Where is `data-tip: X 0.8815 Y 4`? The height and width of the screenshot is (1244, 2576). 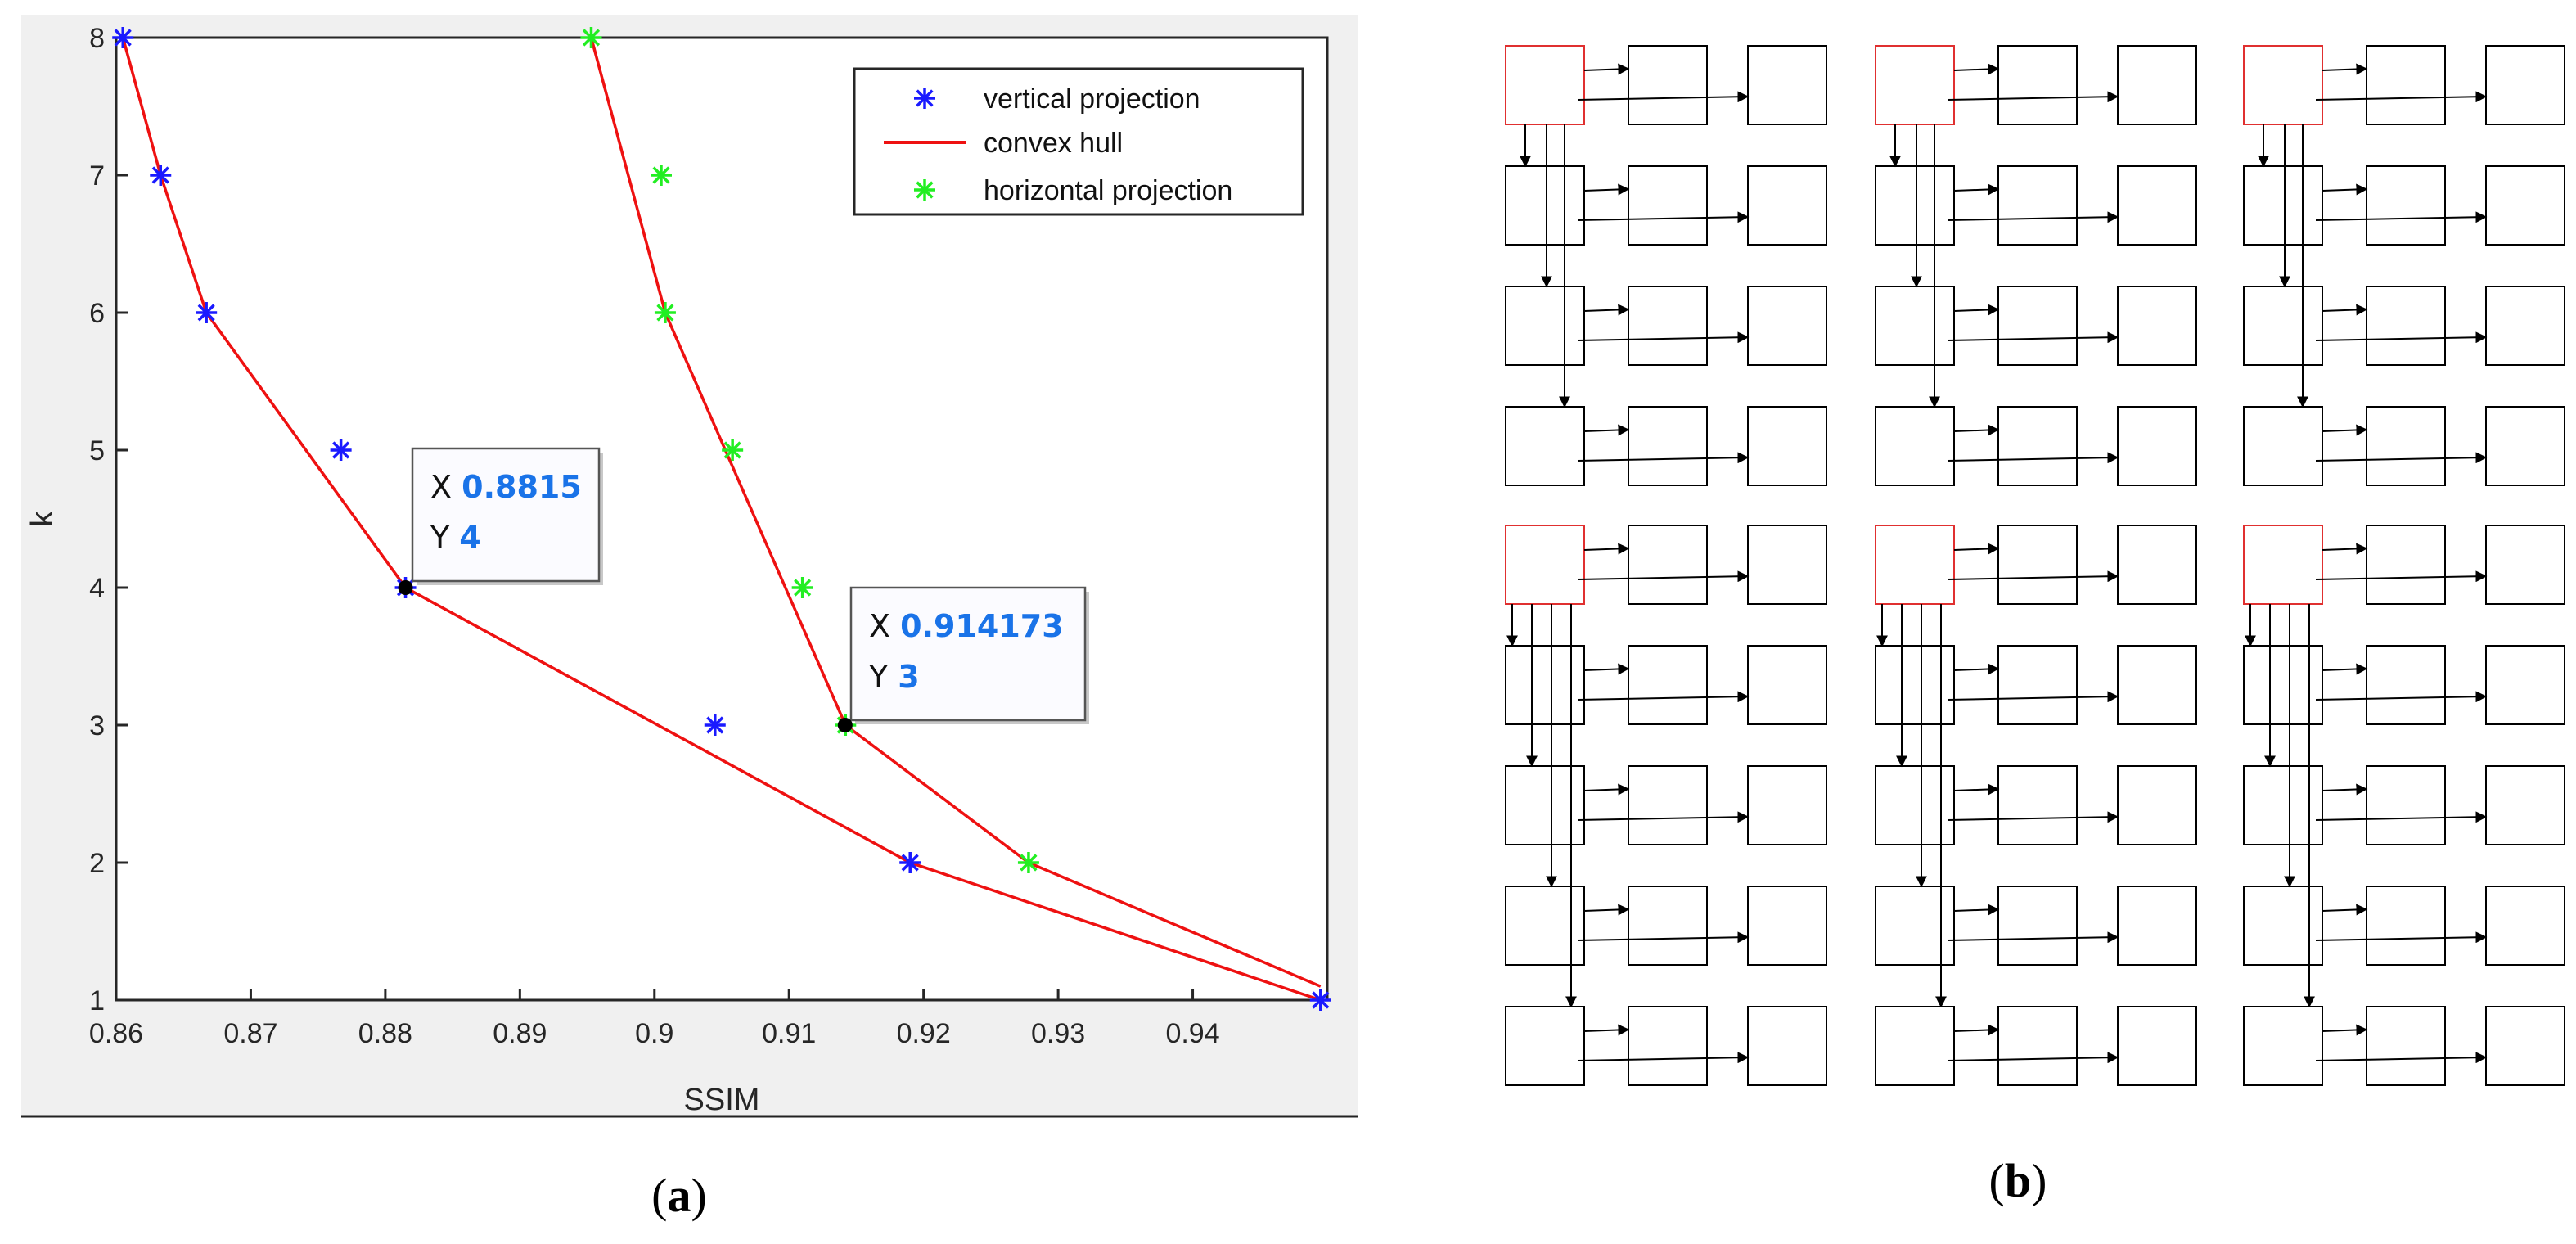
data-tip: X 0.8815 Y 4 is located at coordinates (500, 521).